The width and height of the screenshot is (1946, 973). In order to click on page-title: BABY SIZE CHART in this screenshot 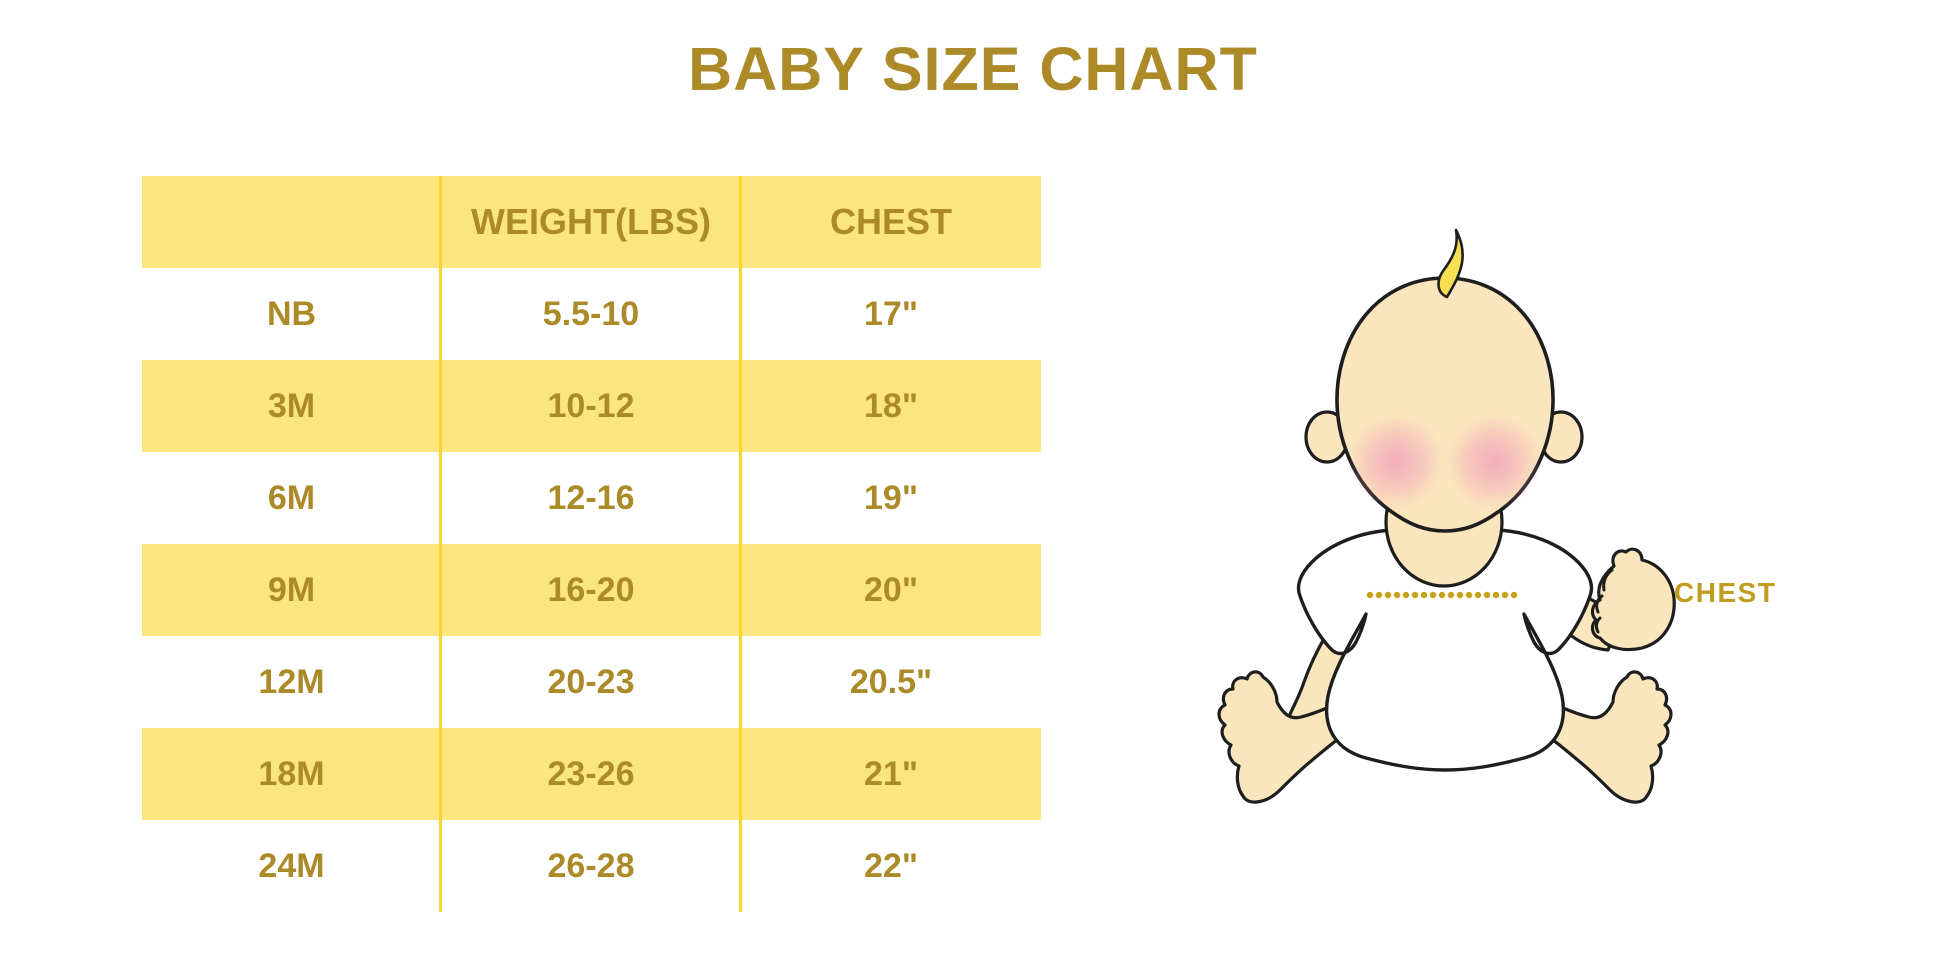, I will do `click(973, 69)`.